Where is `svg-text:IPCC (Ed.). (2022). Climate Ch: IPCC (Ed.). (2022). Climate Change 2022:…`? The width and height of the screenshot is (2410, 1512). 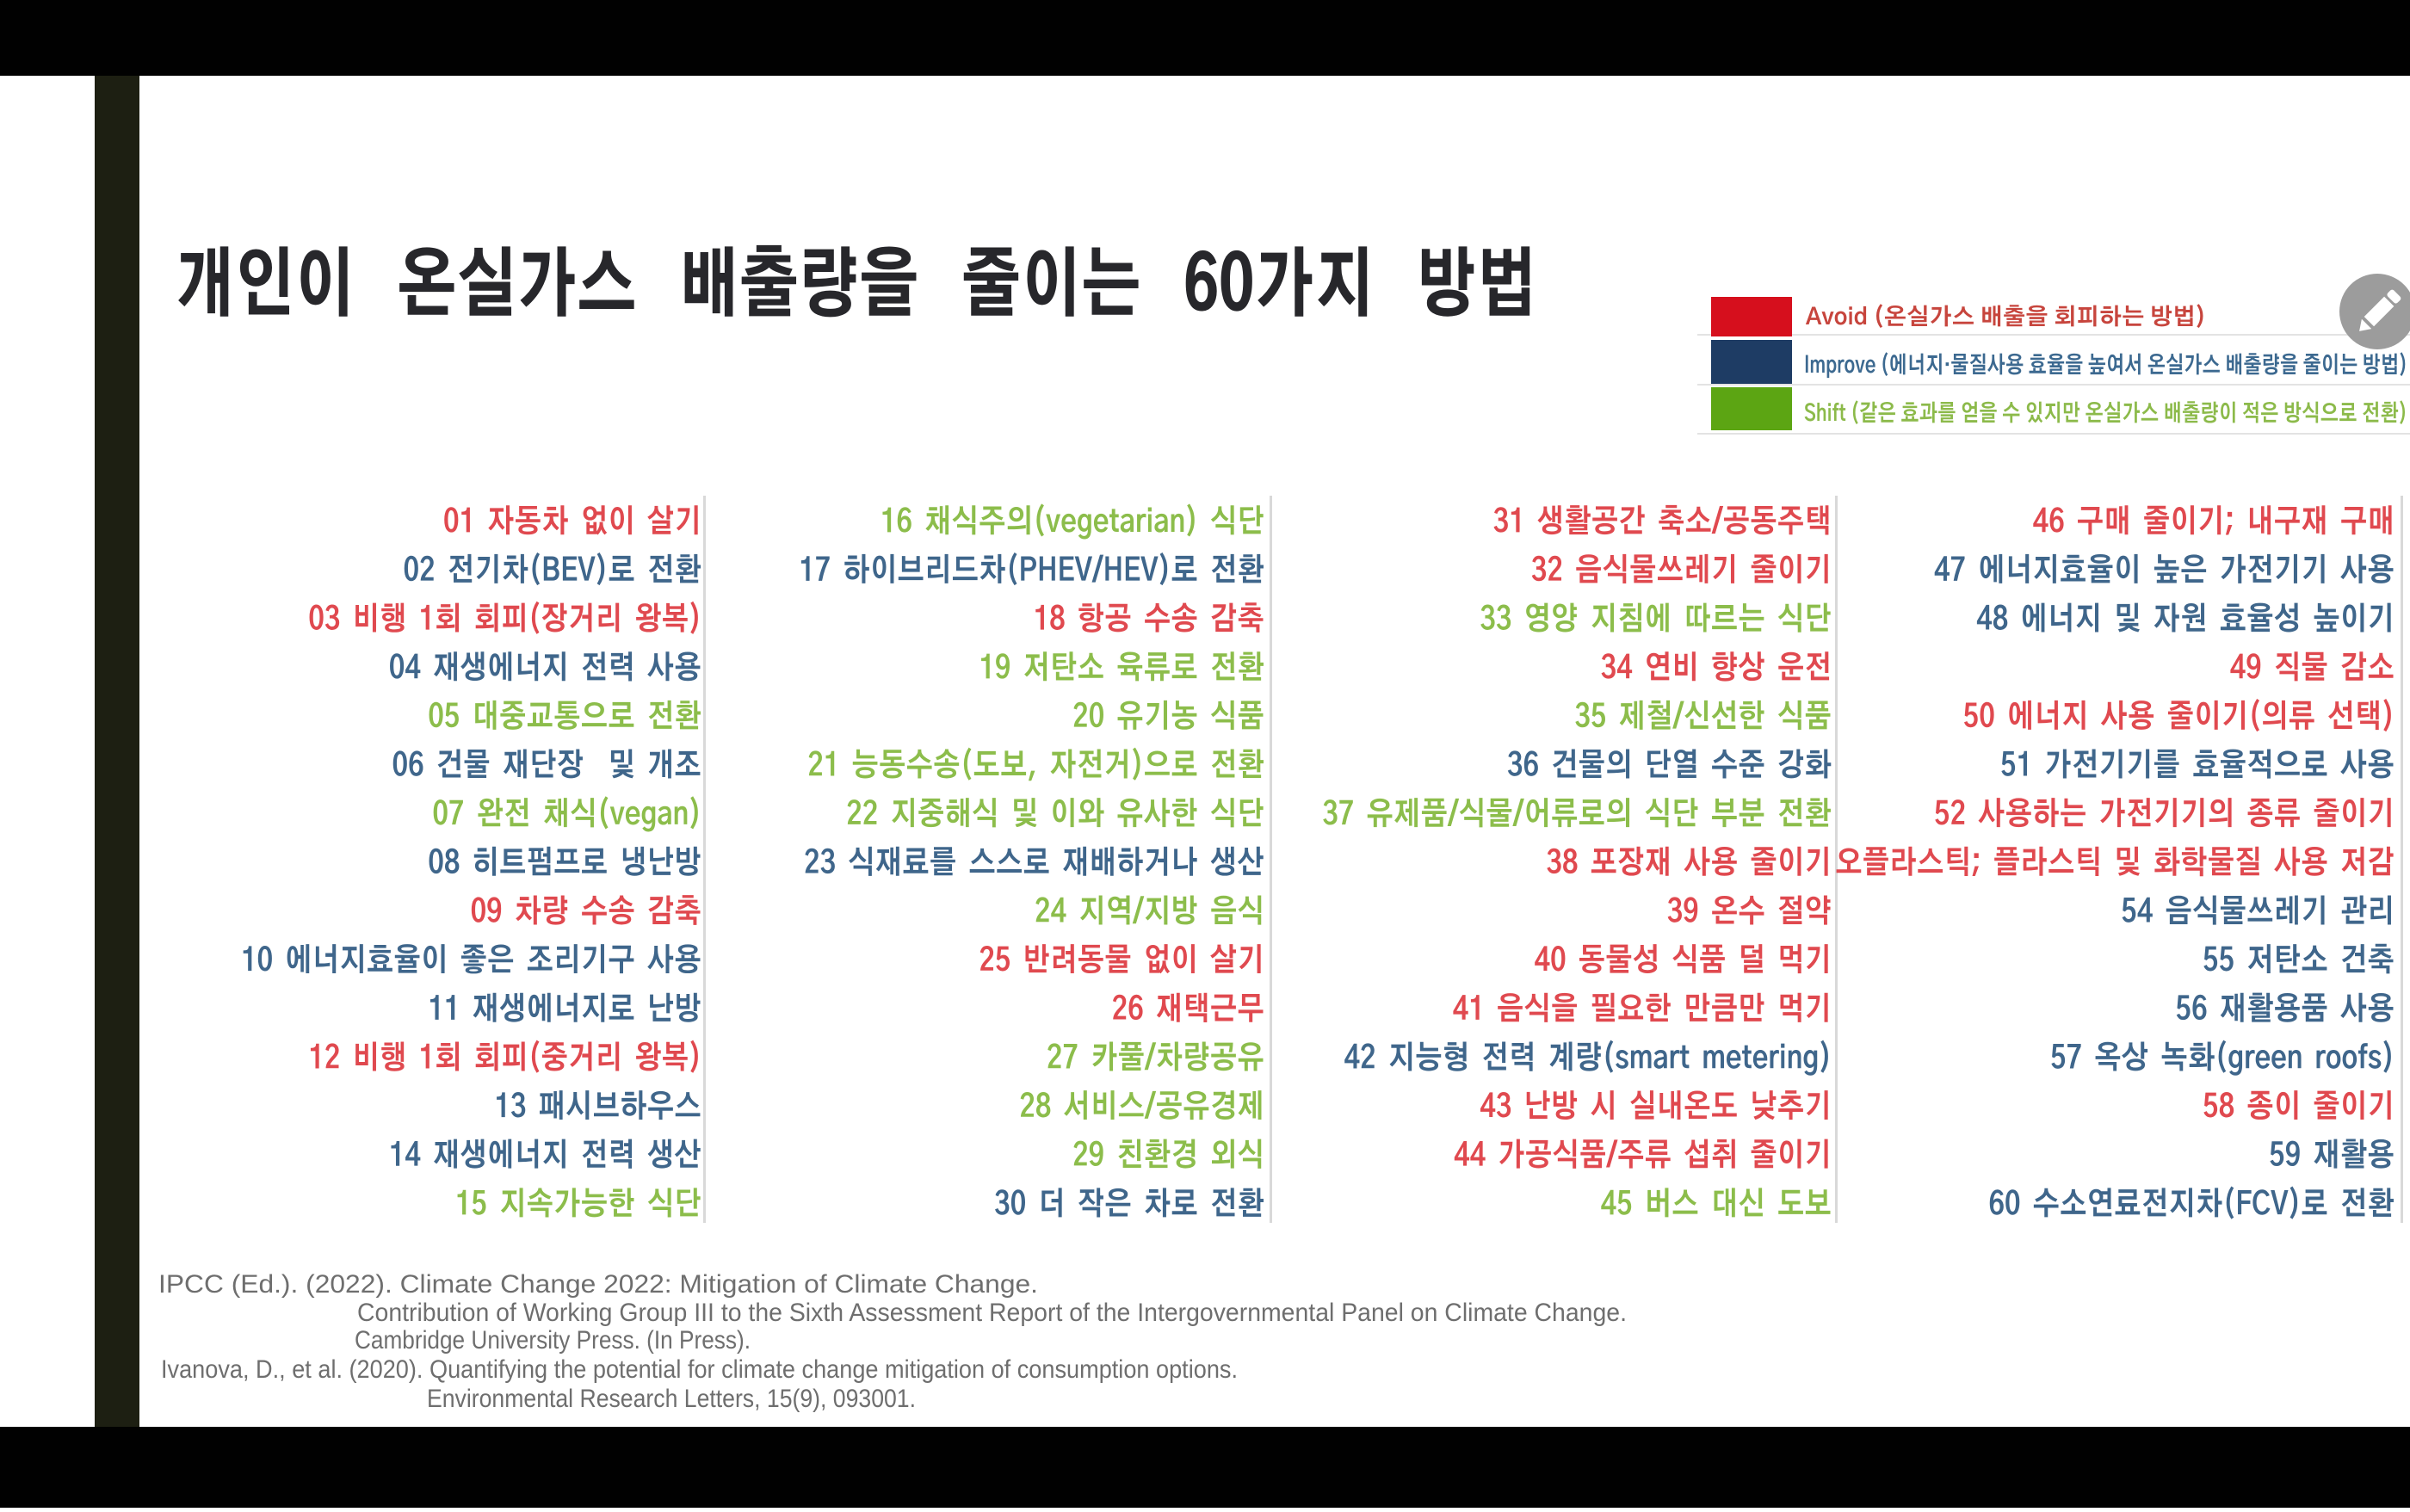 svg-text:IPCC (Ed.). (2022). Climate Ch: IPCC (Ed.). (2022). Climate Change 2022:… is located at coordinates (598, 1284).